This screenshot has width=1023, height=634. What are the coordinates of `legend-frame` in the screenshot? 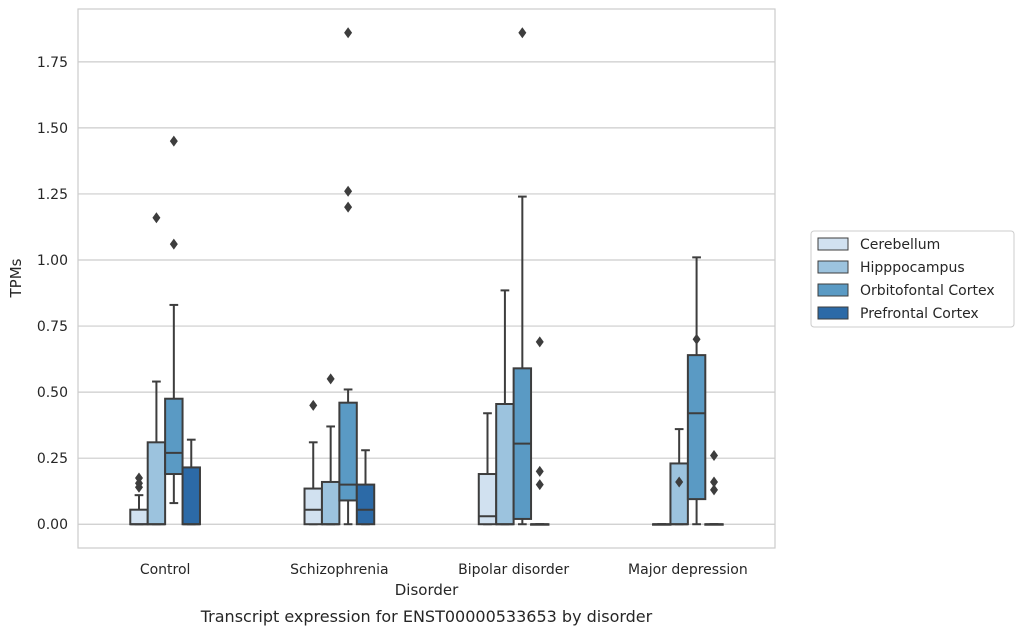 It's located at (912, 279).